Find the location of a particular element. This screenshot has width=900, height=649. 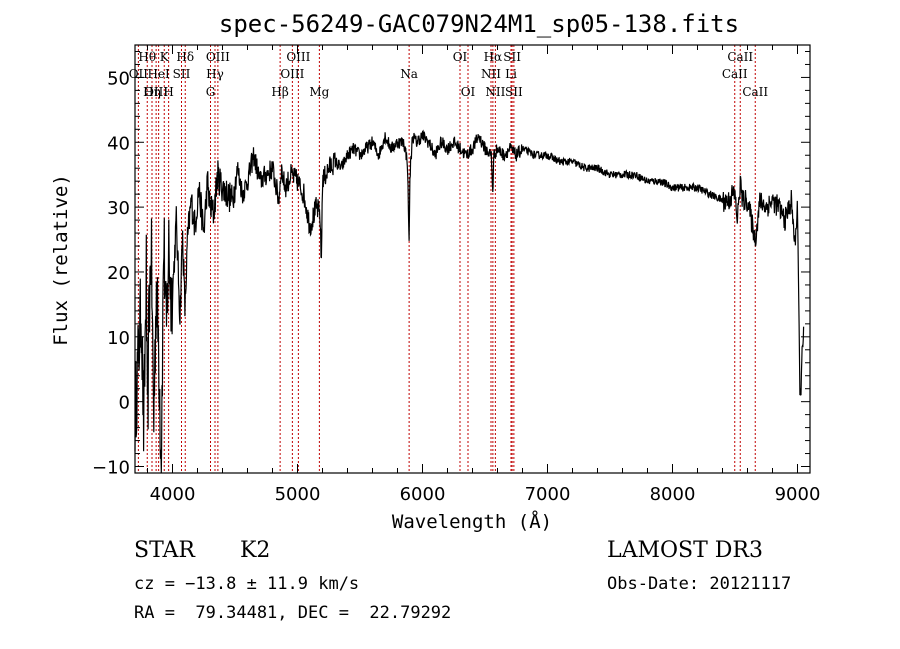

y-tick-label: −10 is located at coordinates (111, 468).